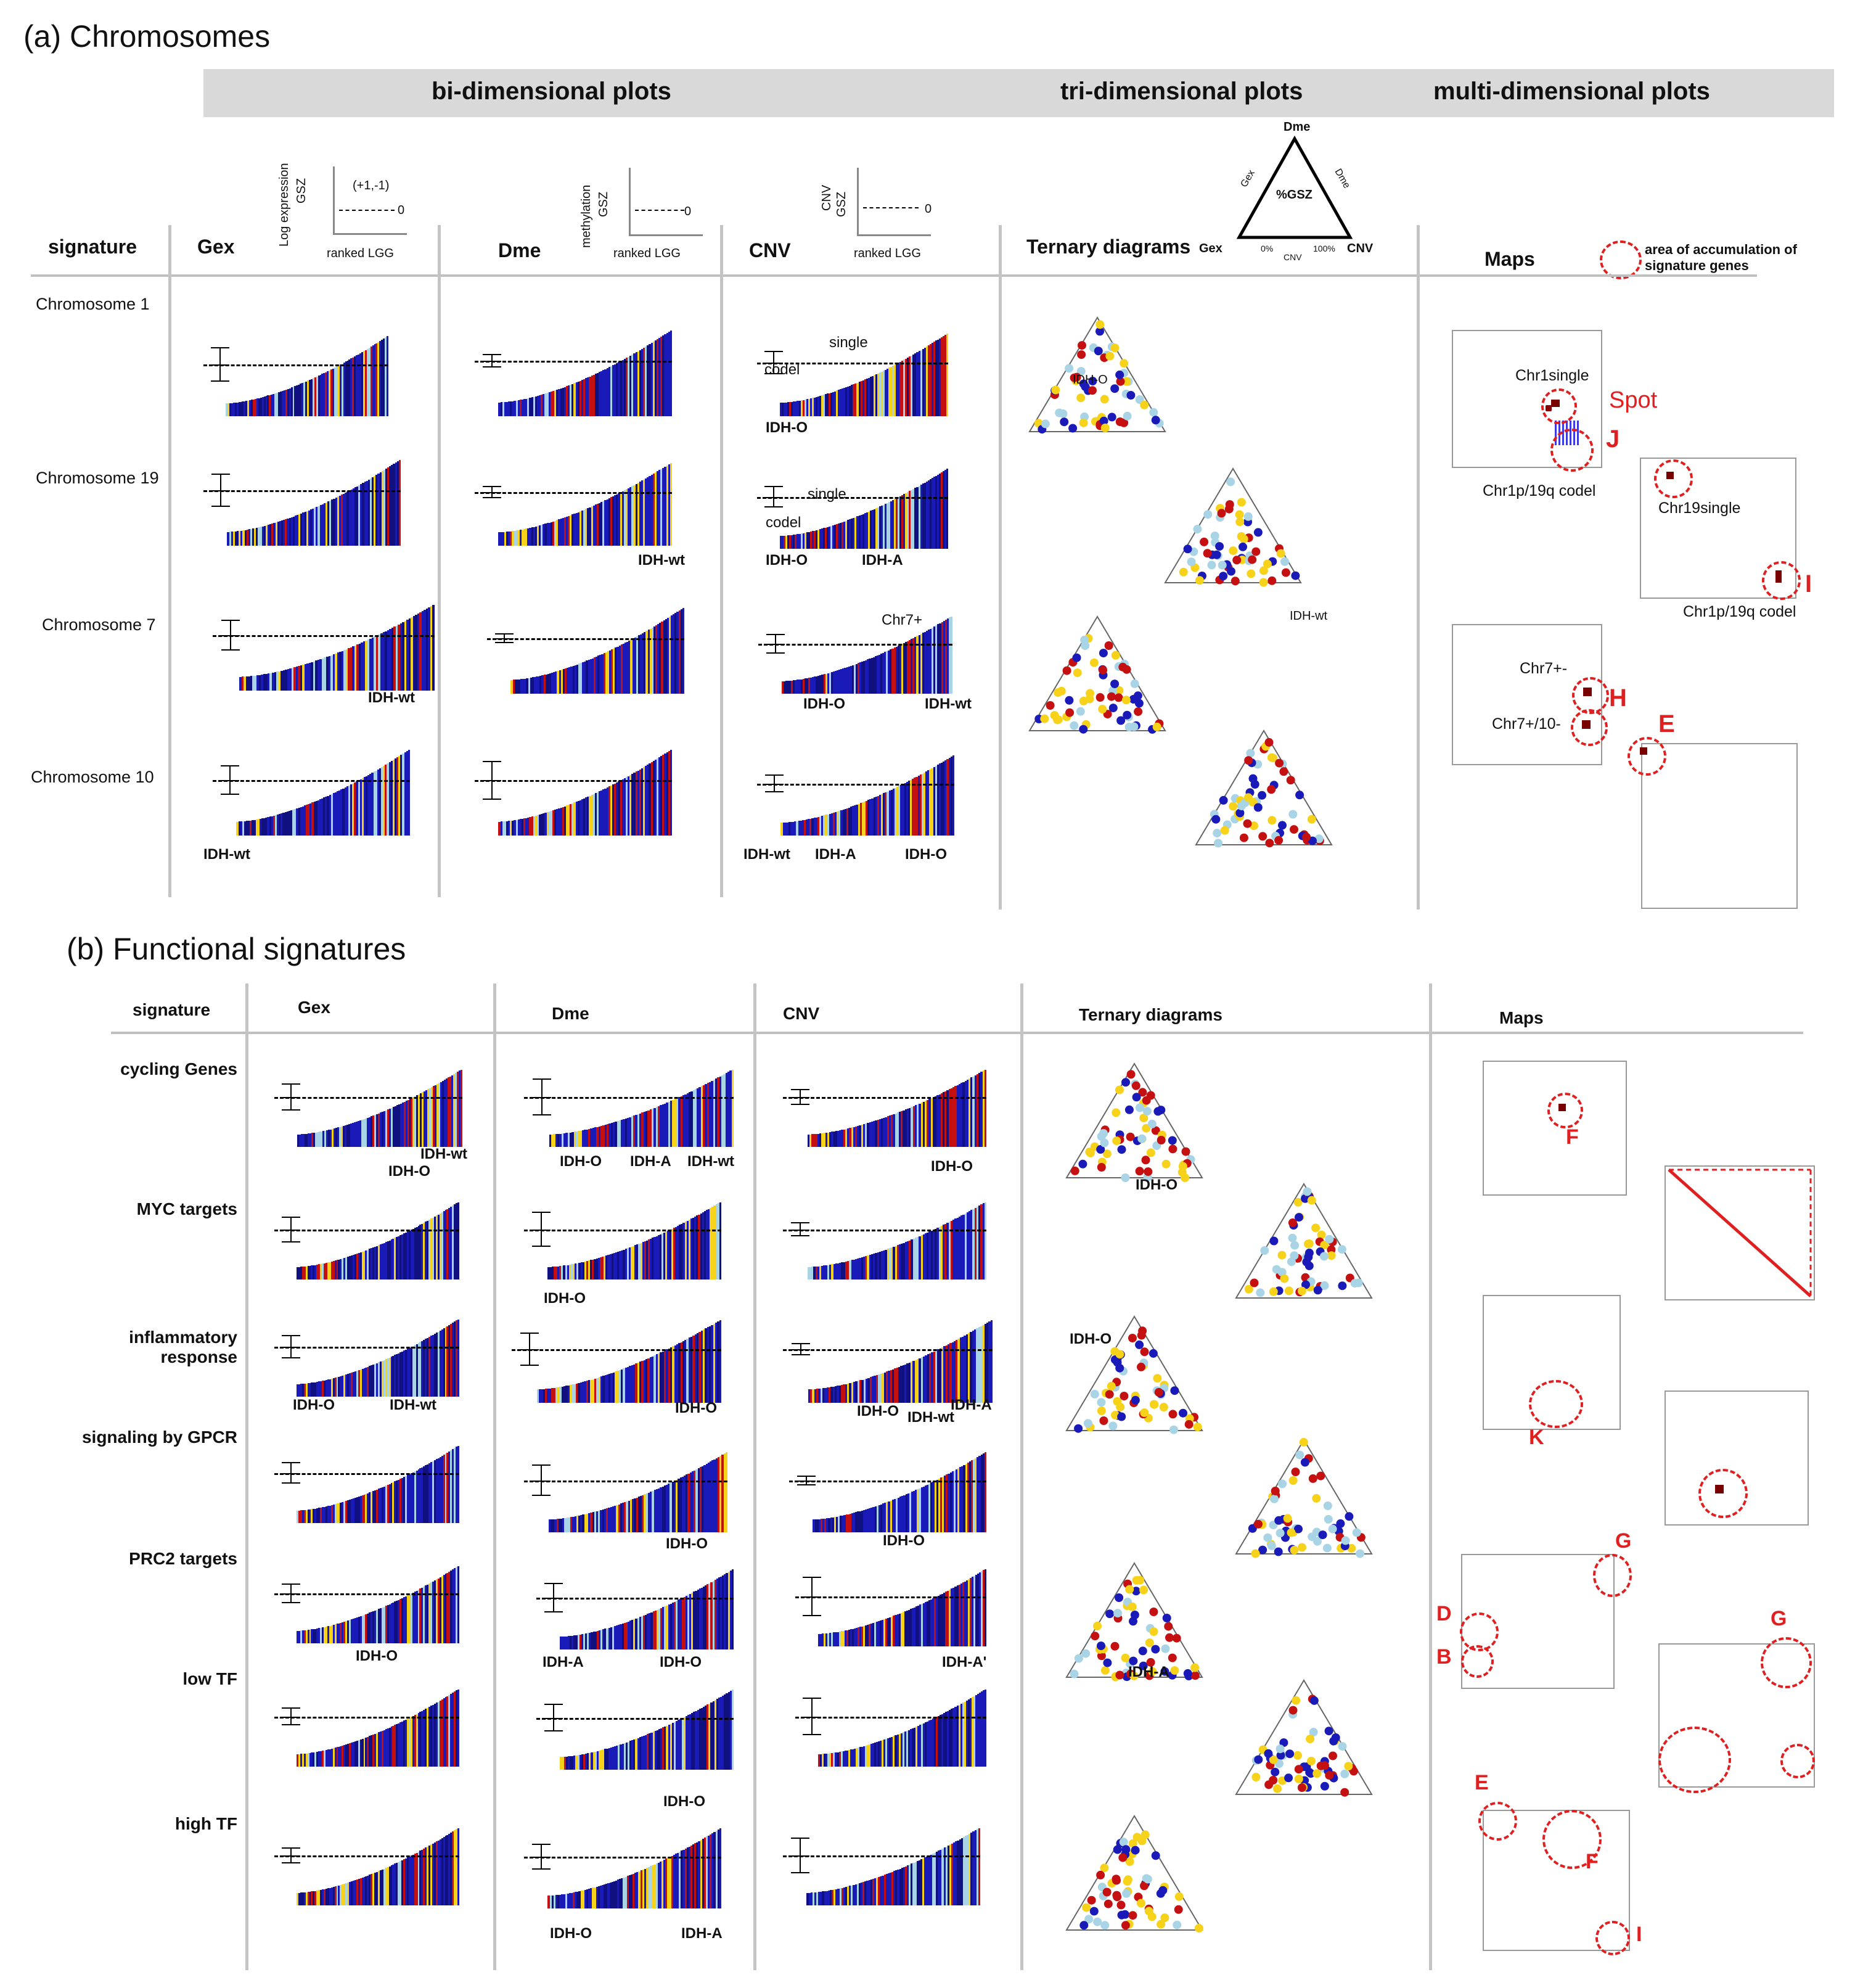 Image resolution: width=1855 pixels, height=1988 pixels. I want to click on row-chr1: Chromosome 1, so click(93, 304).